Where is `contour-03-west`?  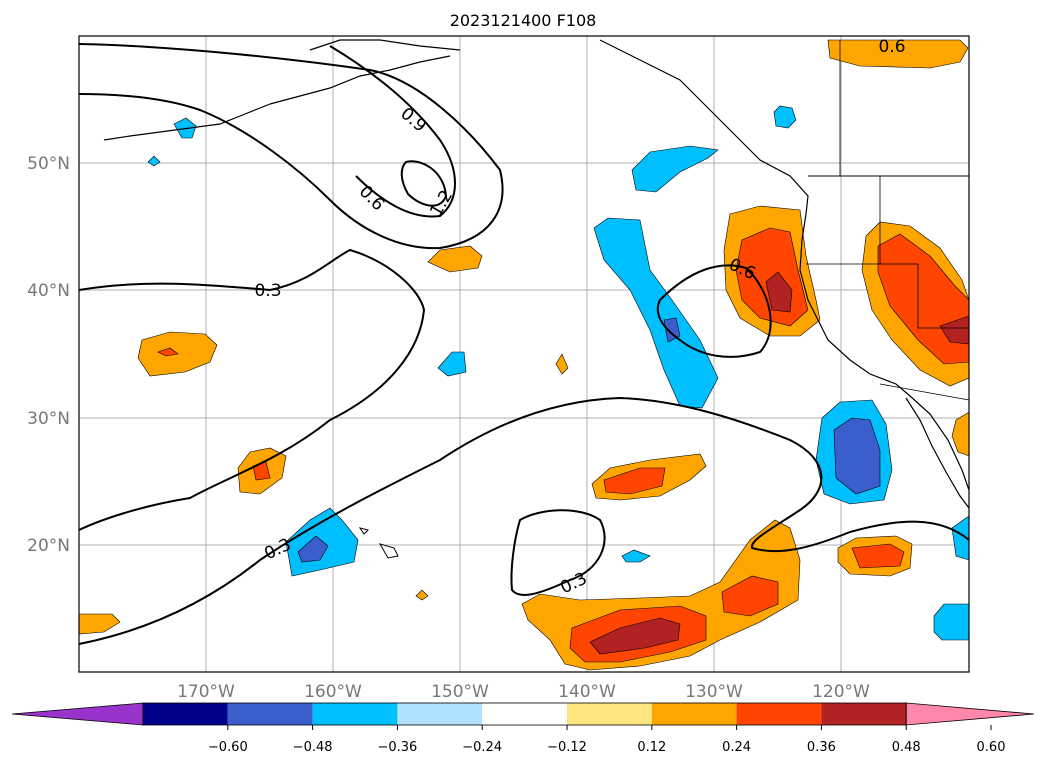
contour-03-west is located at coordinates (252, 389).